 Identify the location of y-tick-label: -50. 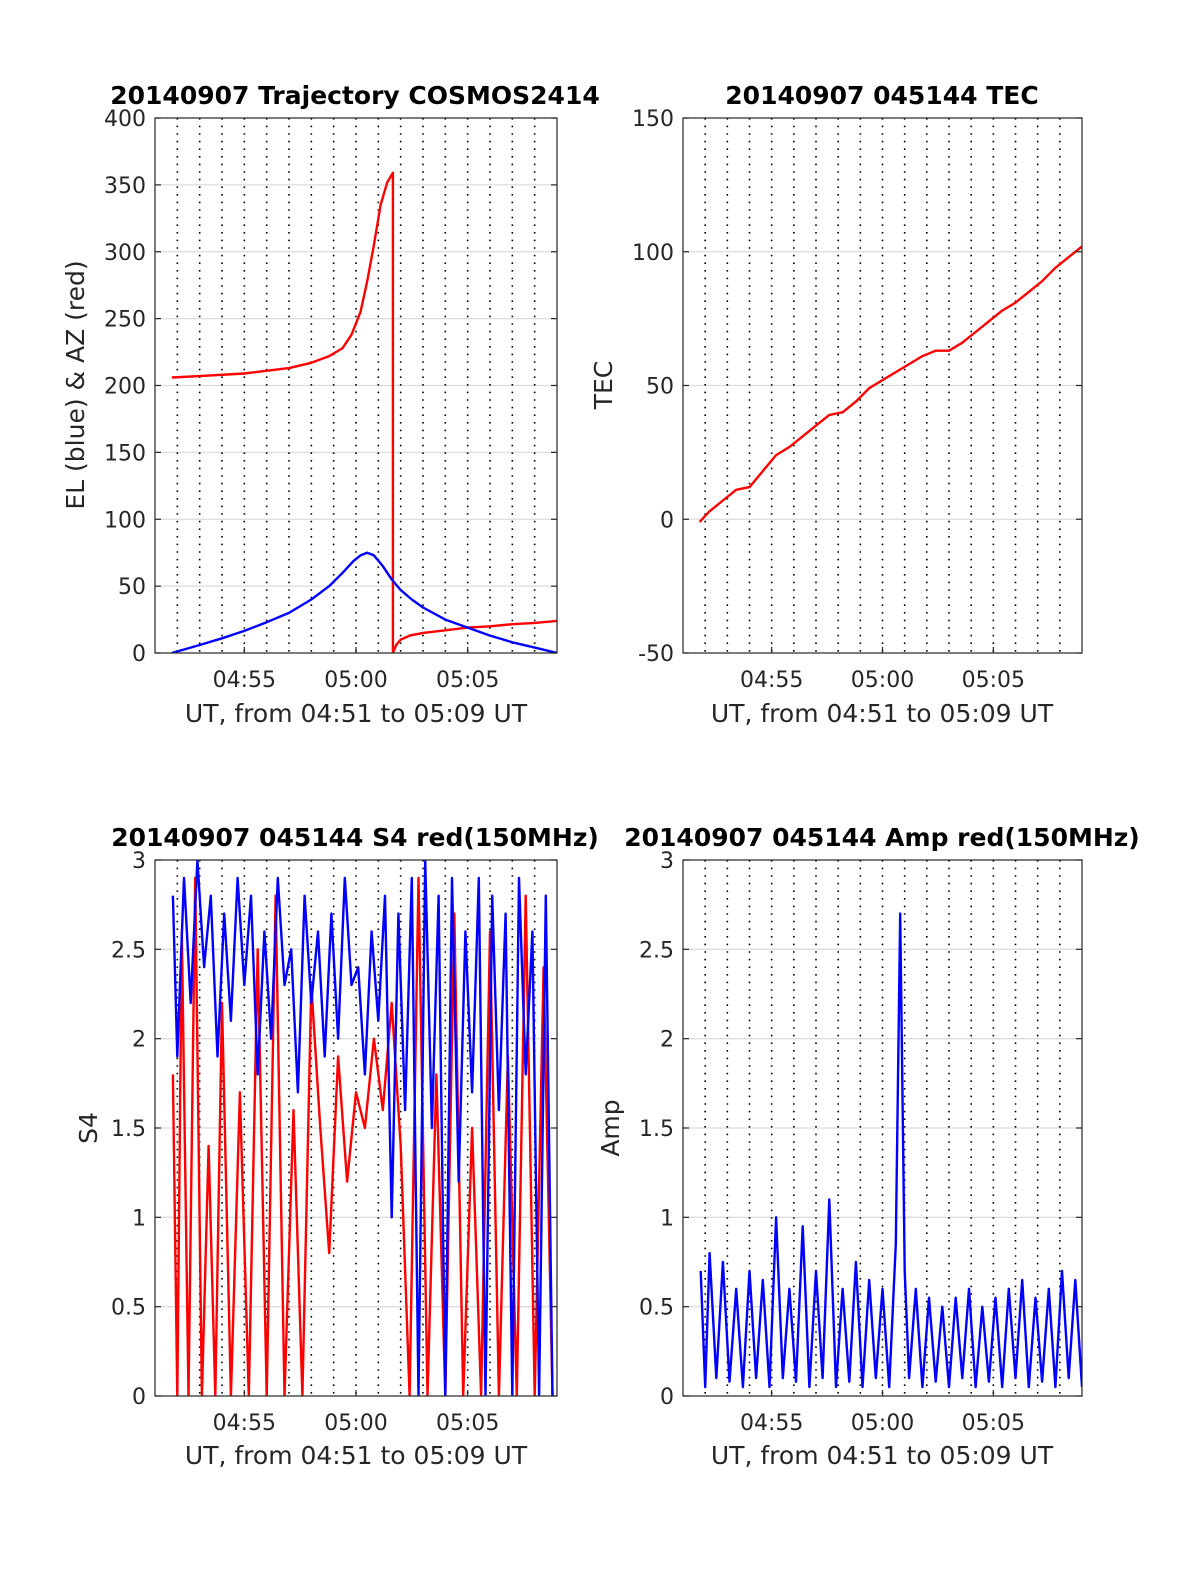
(656, 654).